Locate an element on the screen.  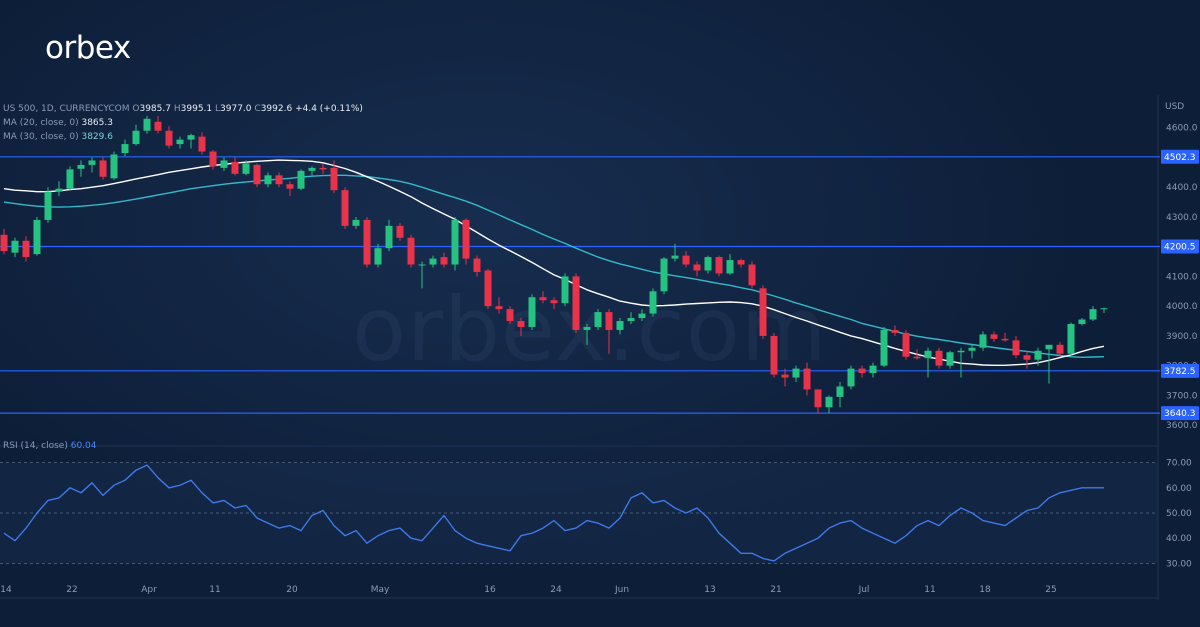
date-tick-label: 16 is located at coordinates (490, 590).